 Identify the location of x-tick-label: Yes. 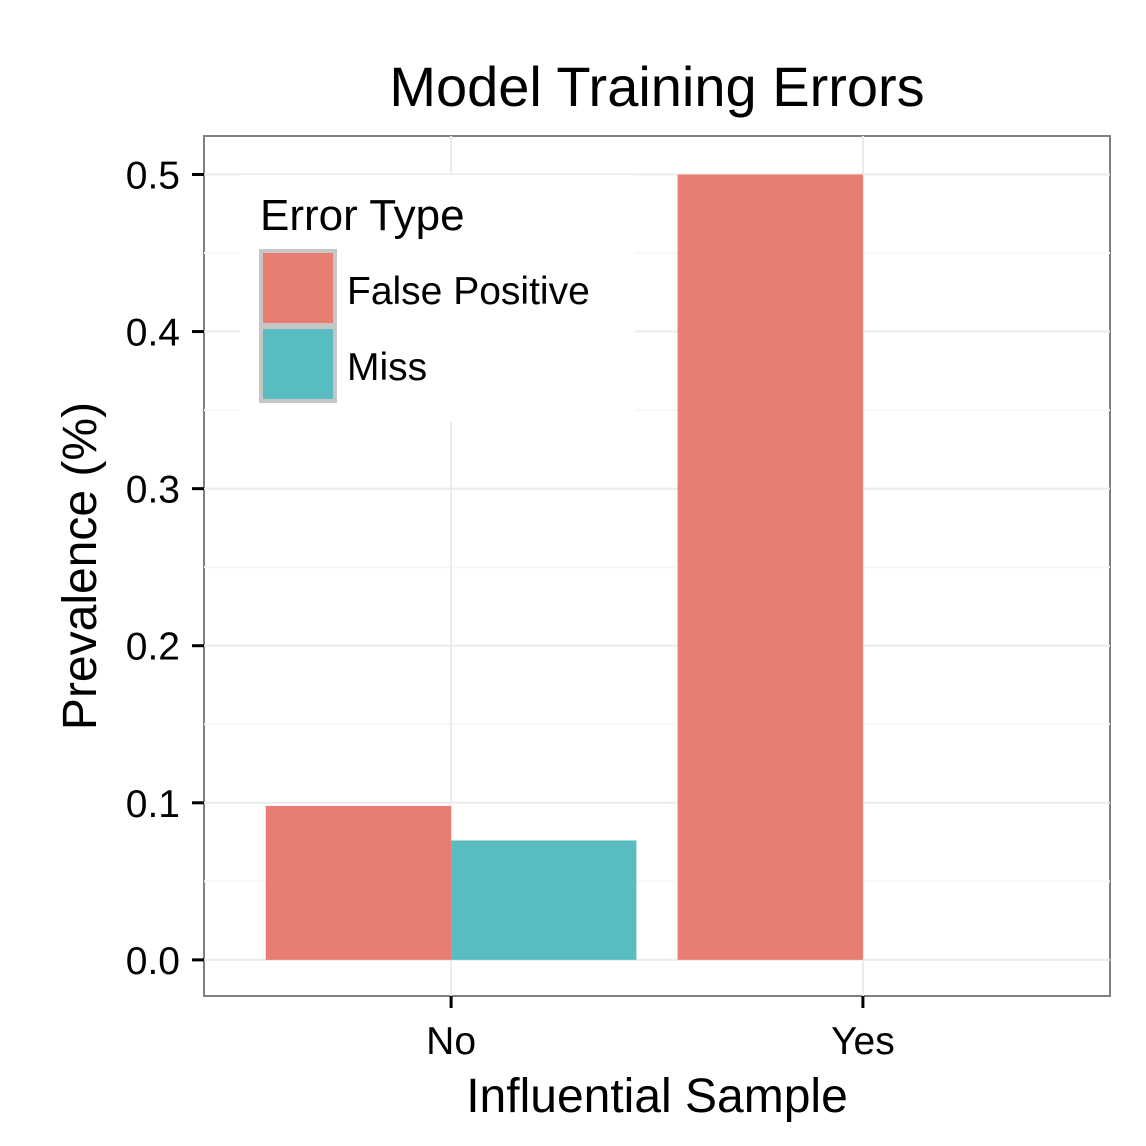
(863, 1041).